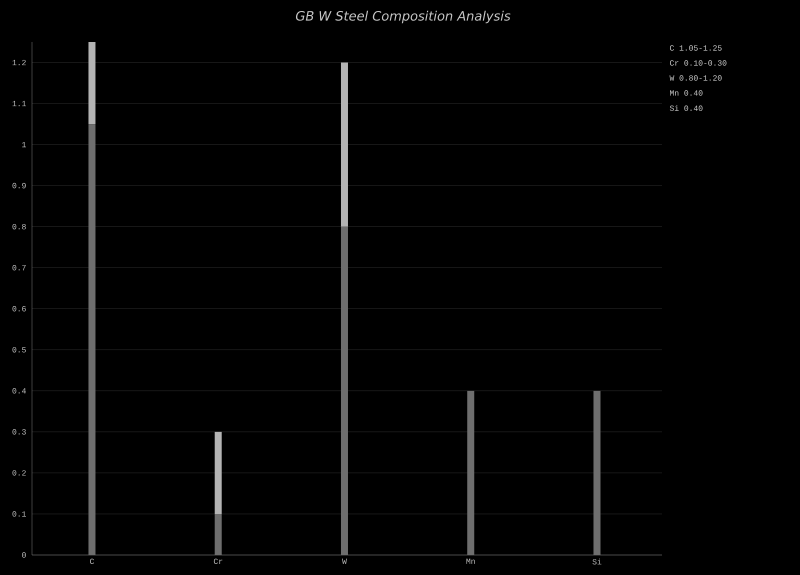 This screenshot has height=575, width=800. Describe the element at coordinates (403, 17) in the screenshot. I see `chart-title: GB W Steel Composition Analysis` at that location.